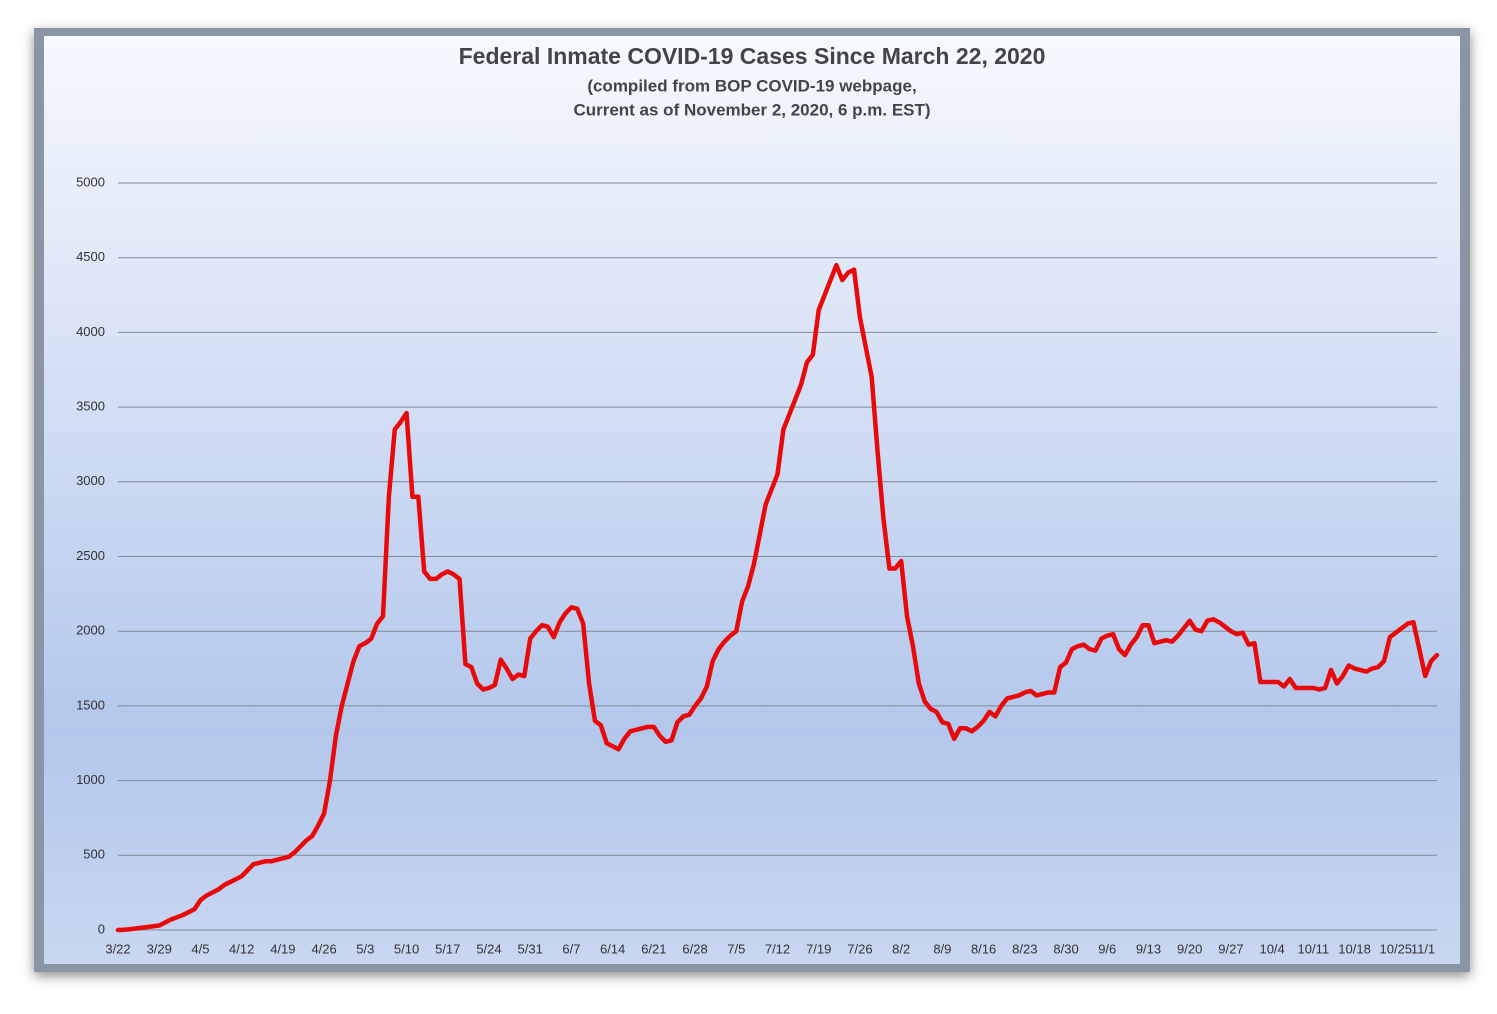 The width and height of the screenshot is (1497, 1014). I want to click on x-tick-label: 3/22, so click(117, 948).